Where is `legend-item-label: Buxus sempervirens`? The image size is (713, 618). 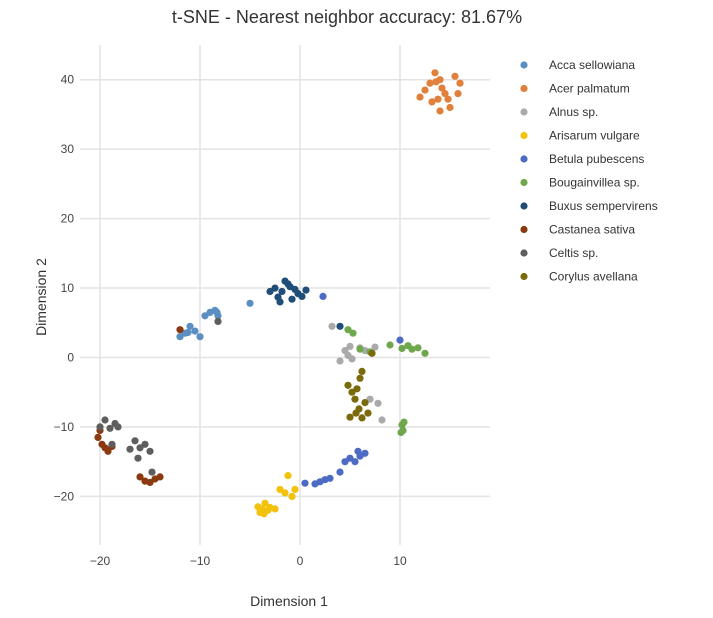
legend-item-label: Buxus sempervirens is located at coordinates (603, 206).